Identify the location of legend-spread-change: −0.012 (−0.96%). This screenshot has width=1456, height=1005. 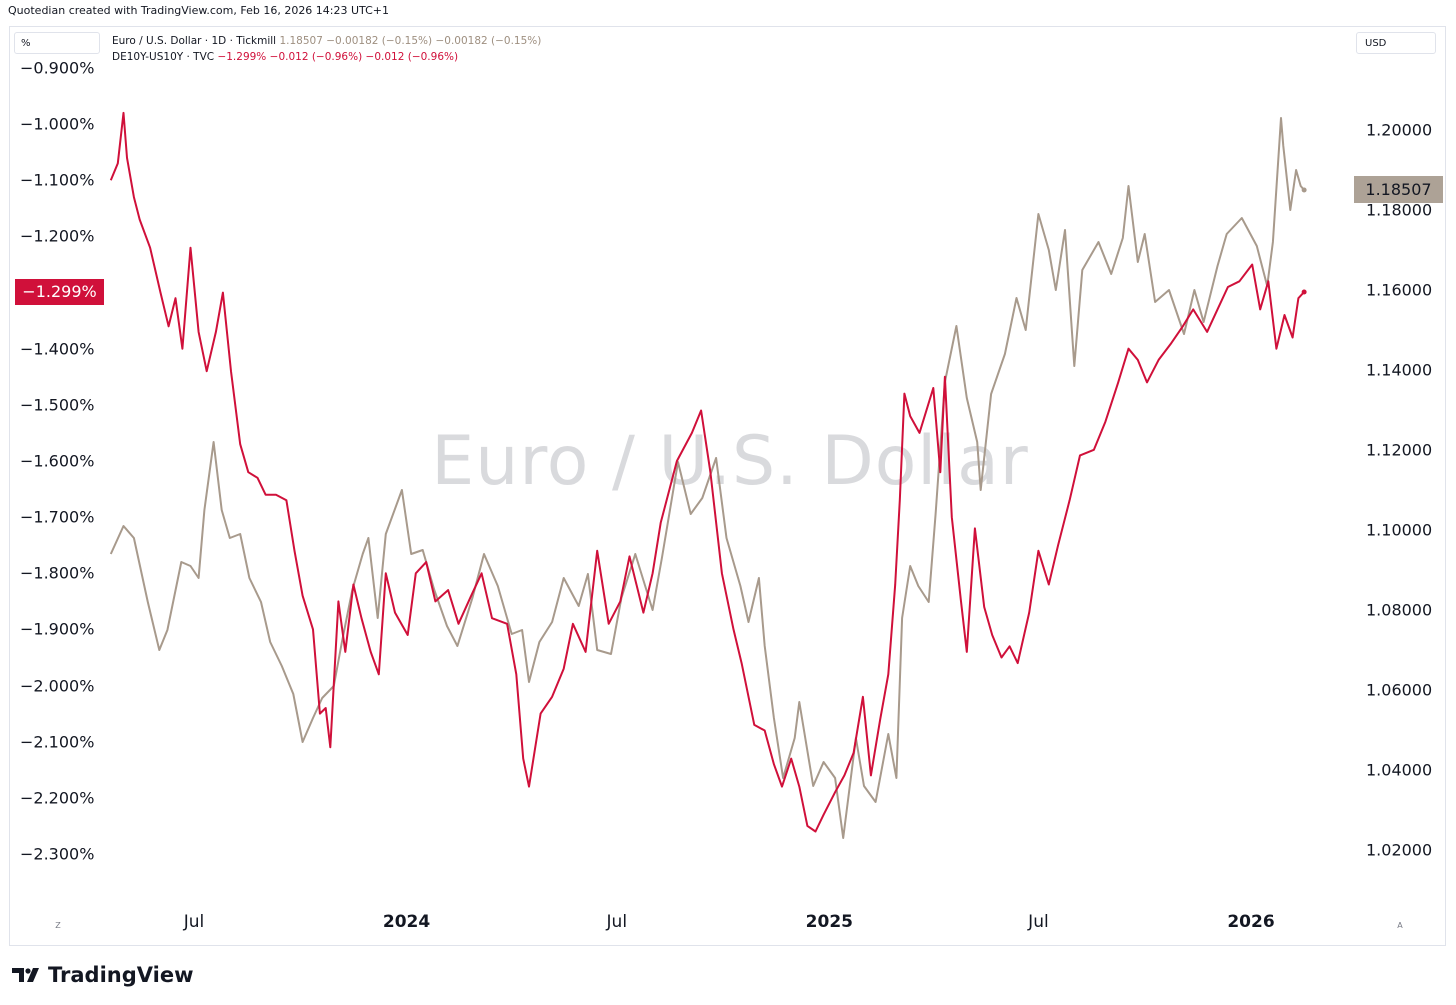
(316, 57).